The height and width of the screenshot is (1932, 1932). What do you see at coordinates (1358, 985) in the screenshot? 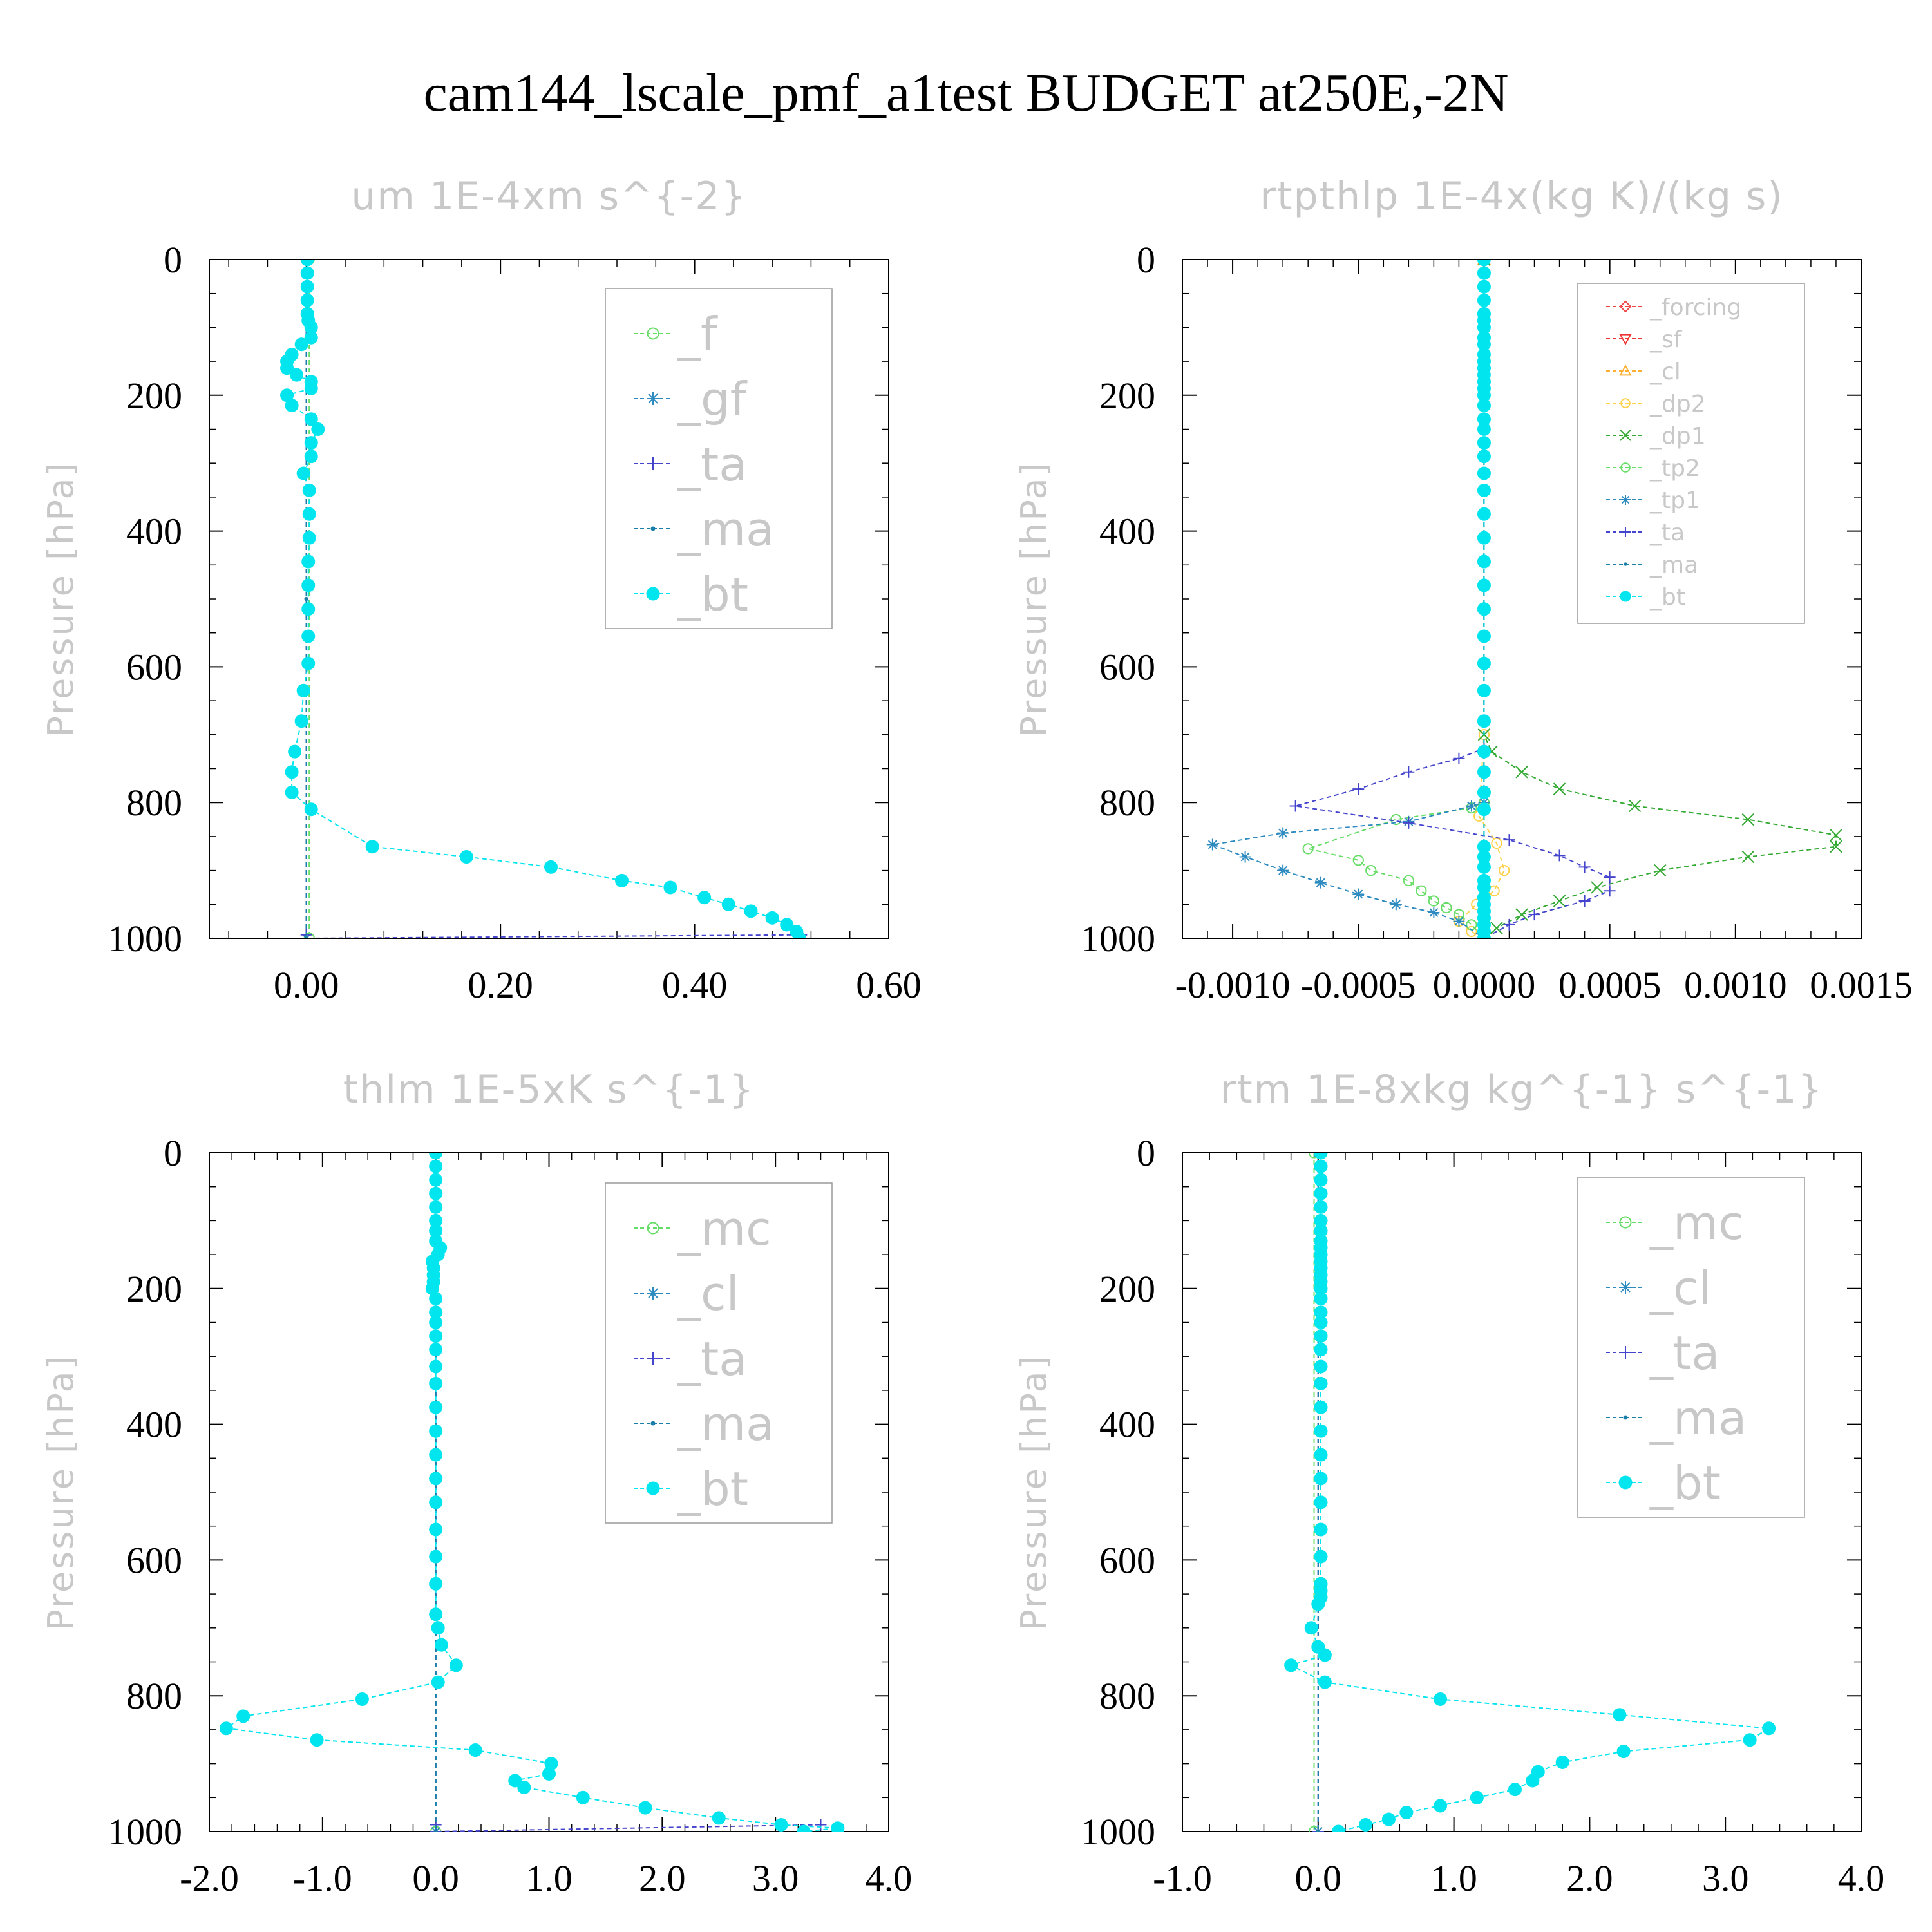
I see `x-tick-label: -0.0005` at bounding box center [1358, 985].